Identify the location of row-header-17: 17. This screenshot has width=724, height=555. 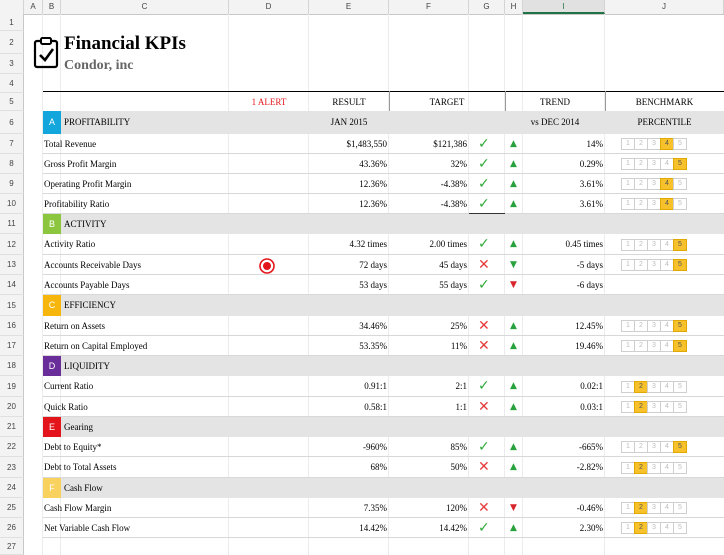
(12, 346).